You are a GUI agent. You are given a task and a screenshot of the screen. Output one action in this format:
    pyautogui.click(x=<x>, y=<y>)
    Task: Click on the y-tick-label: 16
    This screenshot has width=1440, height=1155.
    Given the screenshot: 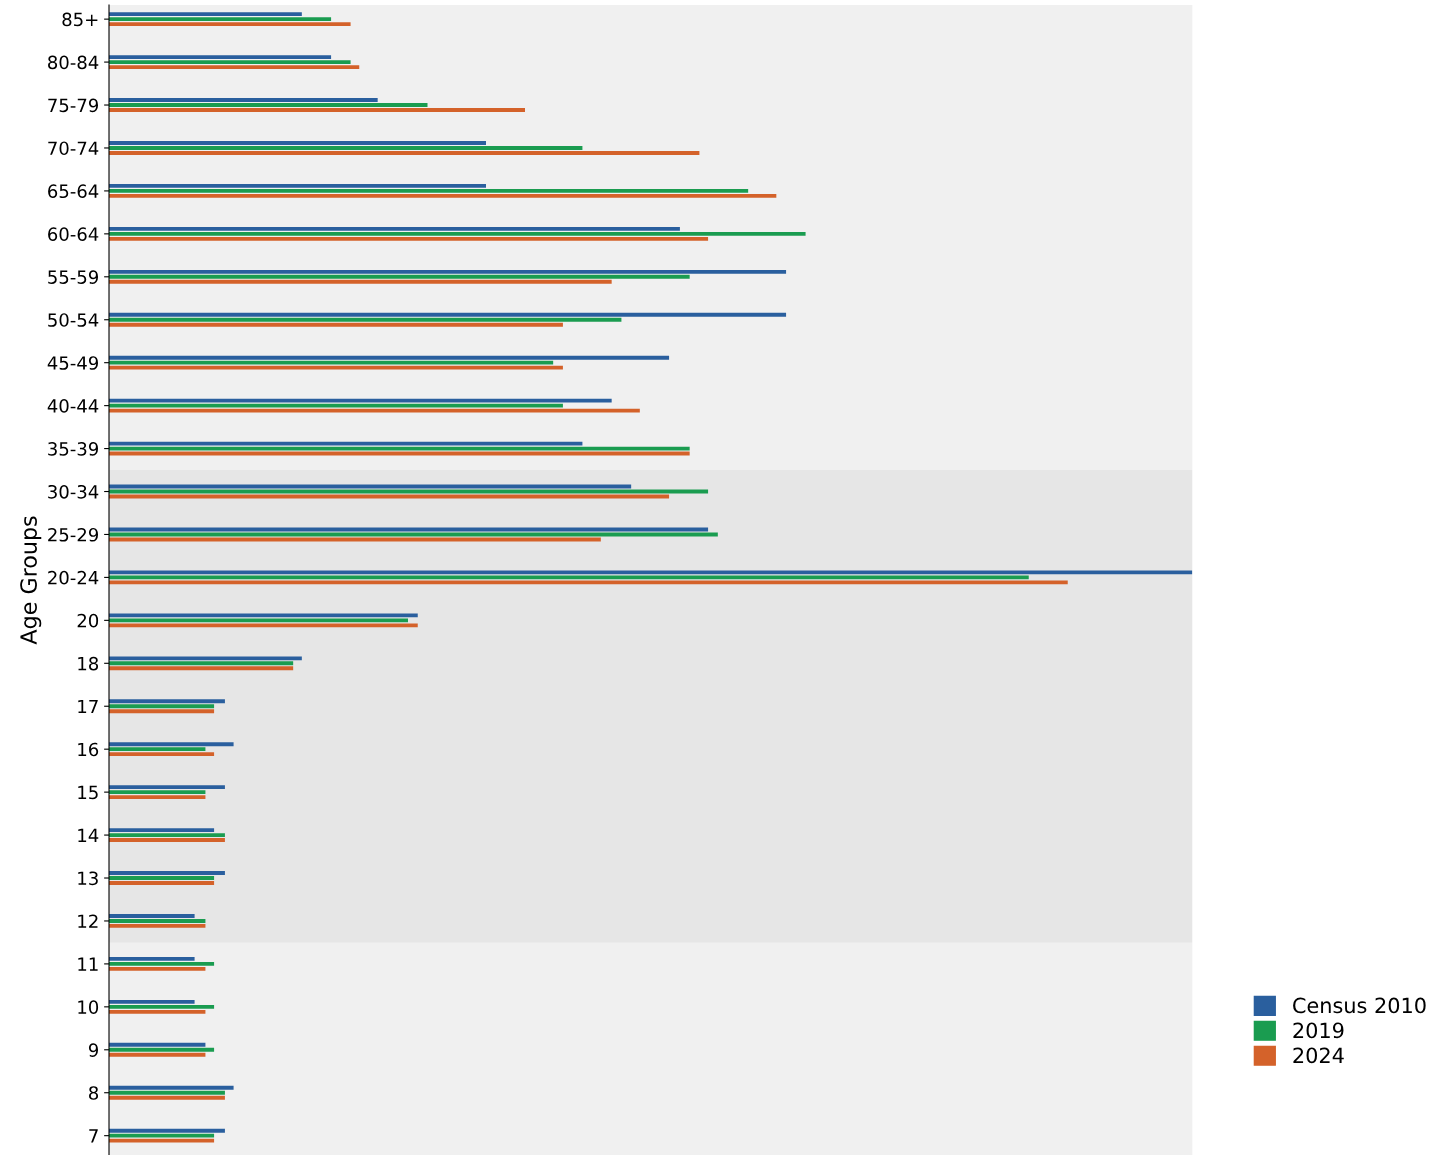 What is the action you would take?
    pyautogui.click(x=88, y=749)
    